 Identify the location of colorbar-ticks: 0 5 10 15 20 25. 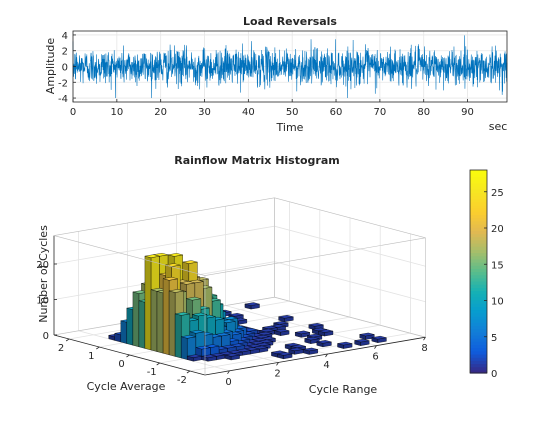
(494, 284).